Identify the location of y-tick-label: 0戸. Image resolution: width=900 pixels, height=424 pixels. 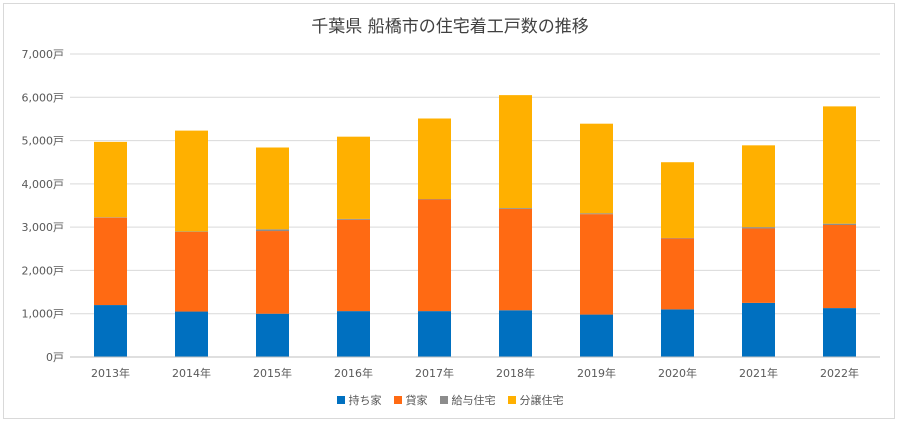
(55, 357).